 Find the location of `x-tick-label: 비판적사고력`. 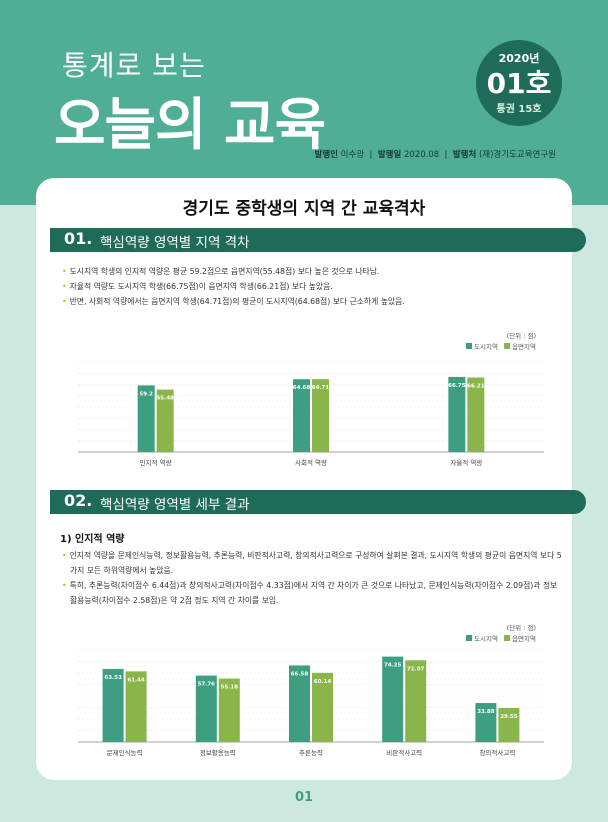

x-tick-label: 비판적사고력 is located at coordinates (404, 752).